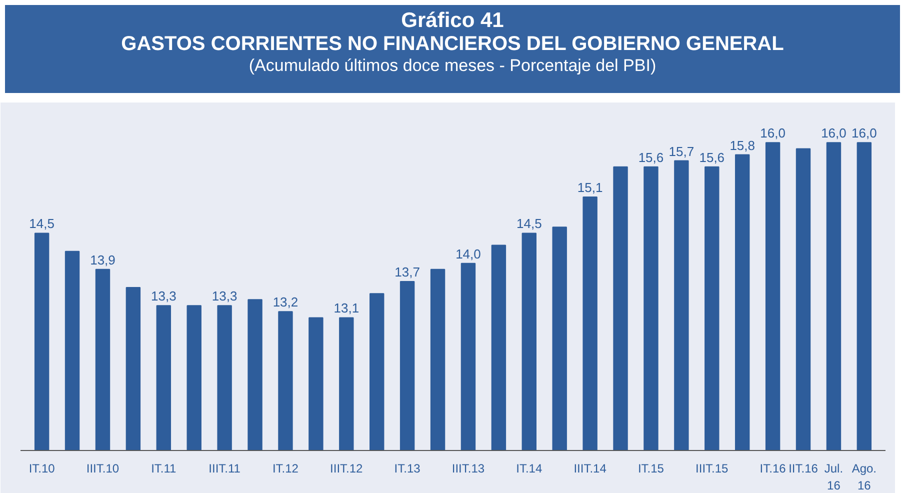 The image size is (905, 493). Describe the element at coordinates (347, 308) in the screenshot. I see `data-label: 13,1` at that location.